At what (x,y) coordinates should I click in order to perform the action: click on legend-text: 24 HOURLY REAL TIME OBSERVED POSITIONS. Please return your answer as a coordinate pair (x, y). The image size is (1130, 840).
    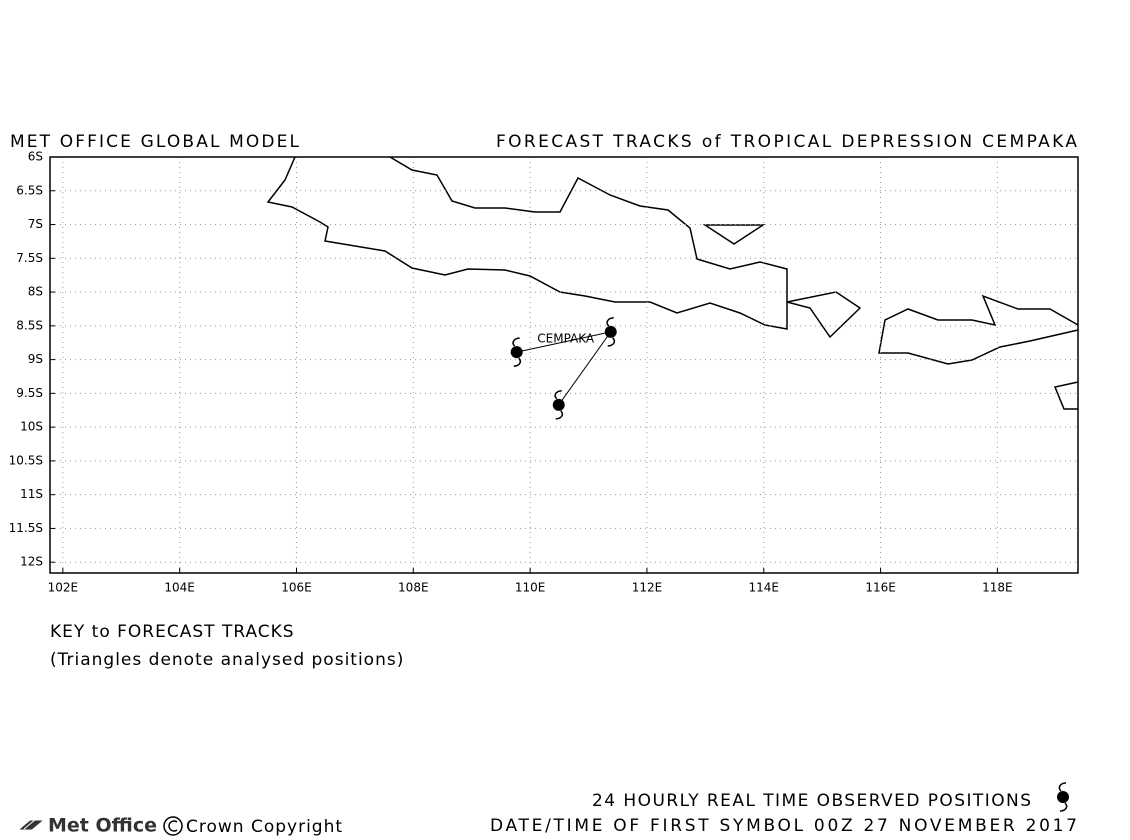
    Looking at the image, I should click on (812, 801).